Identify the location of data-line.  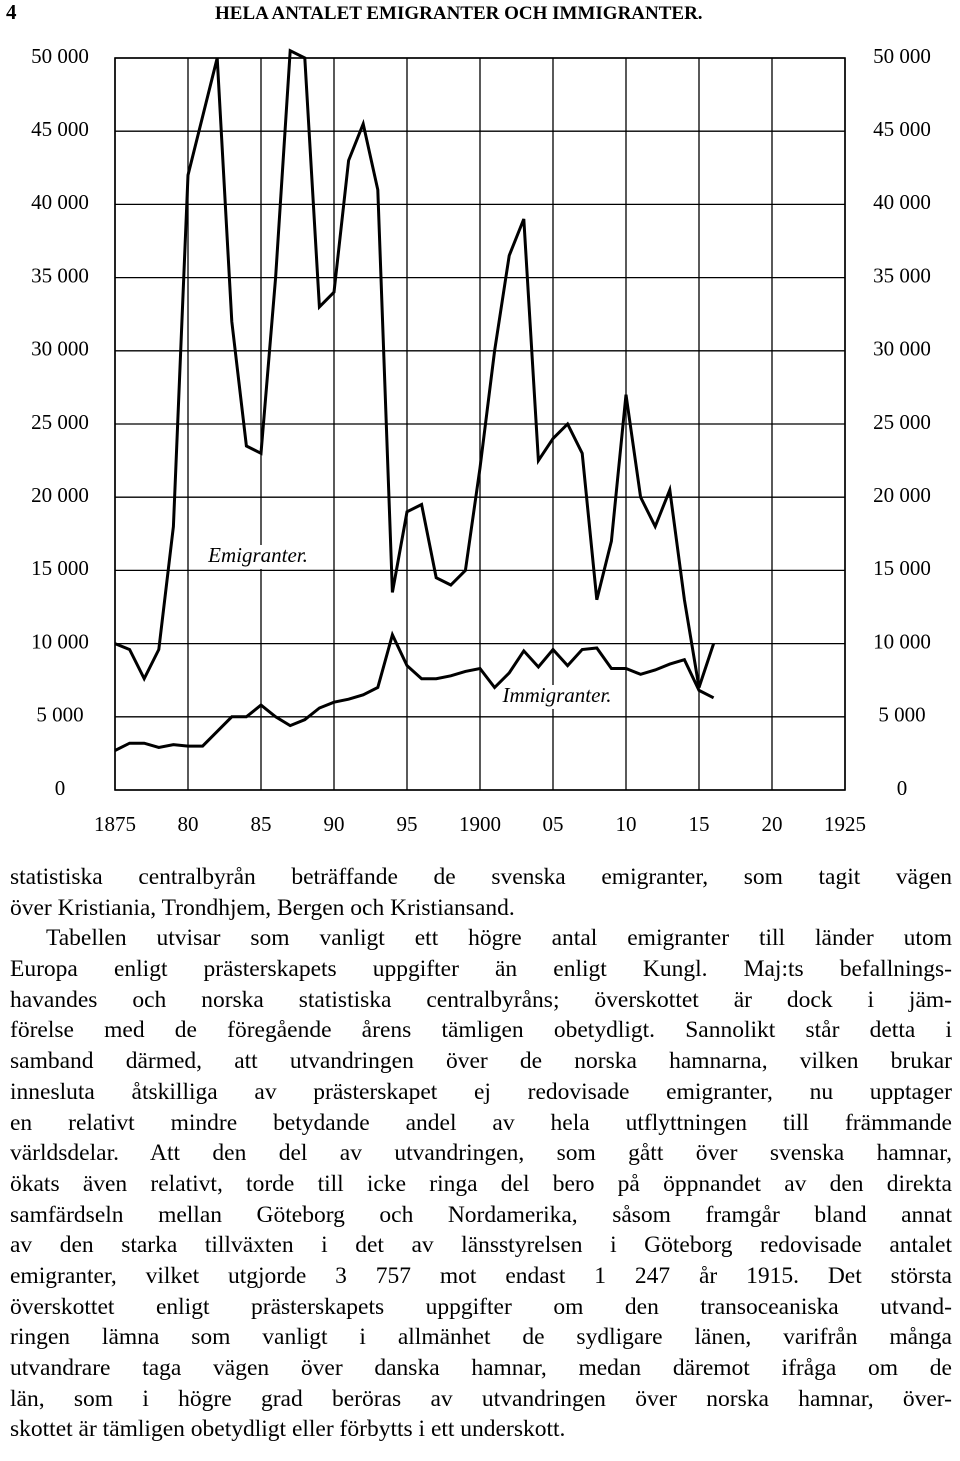
(414, 691).